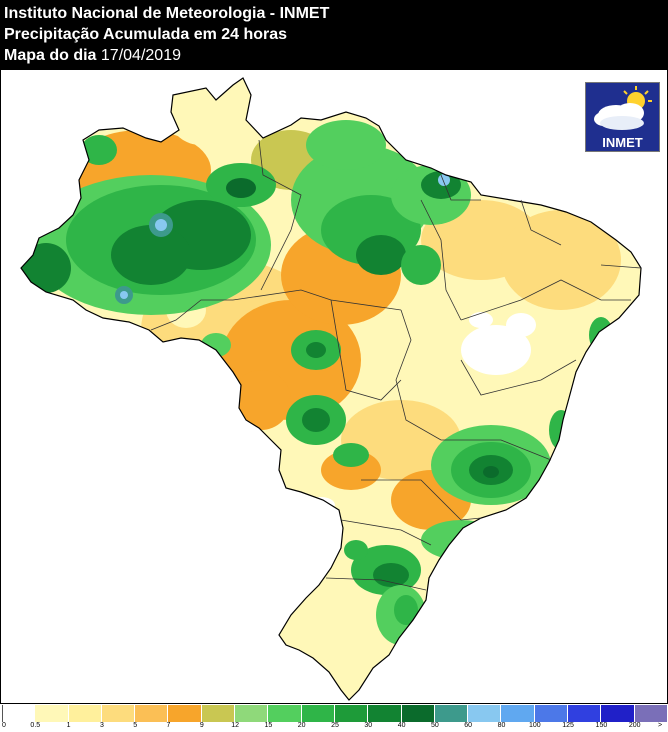  I want to click on precipitation-legend: 0 0.5 1 3 5 7 9 12 15 20 25 30 40 50 60 80 100 125 150 200 >, so click(334, 717).